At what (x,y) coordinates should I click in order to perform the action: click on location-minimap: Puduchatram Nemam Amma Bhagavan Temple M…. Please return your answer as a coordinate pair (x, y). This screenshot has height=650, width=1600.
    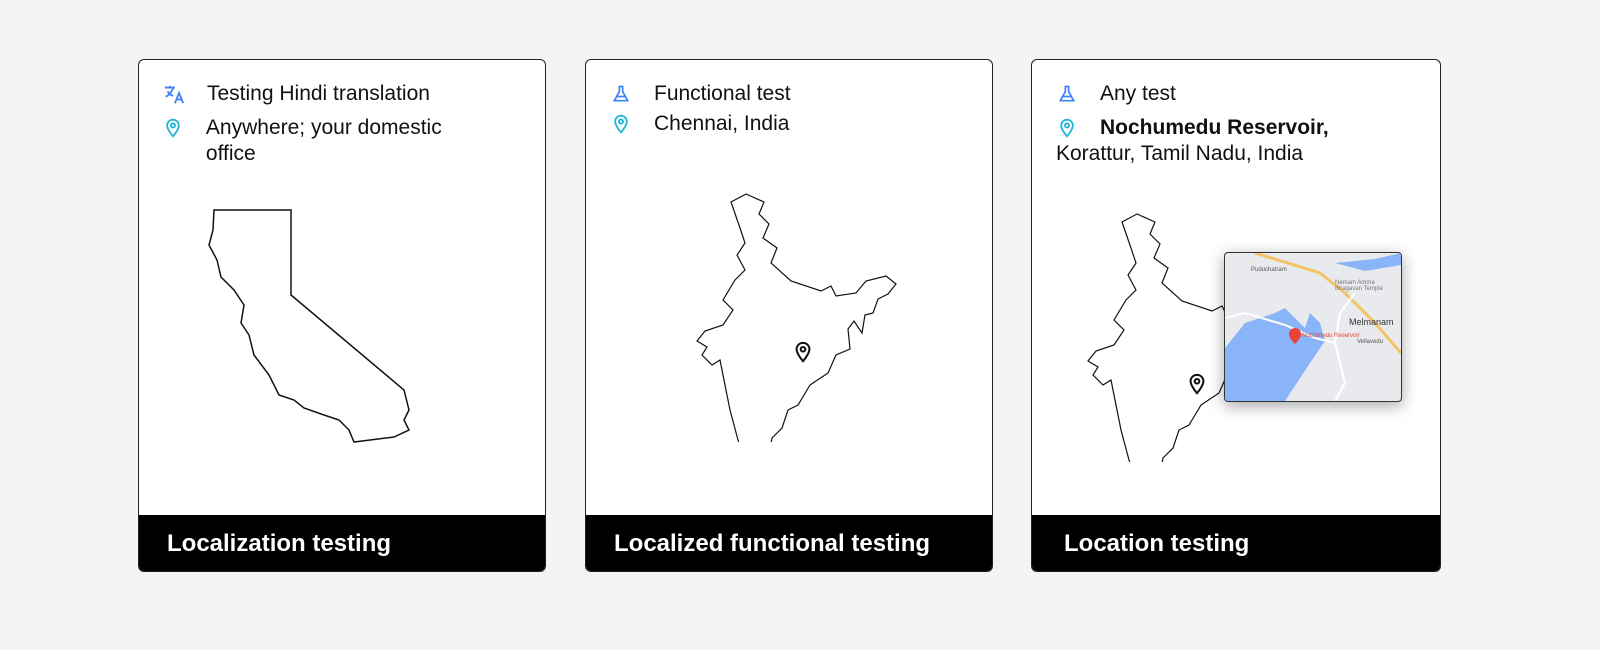
    Looking at the image, I should click on (1313, 327).